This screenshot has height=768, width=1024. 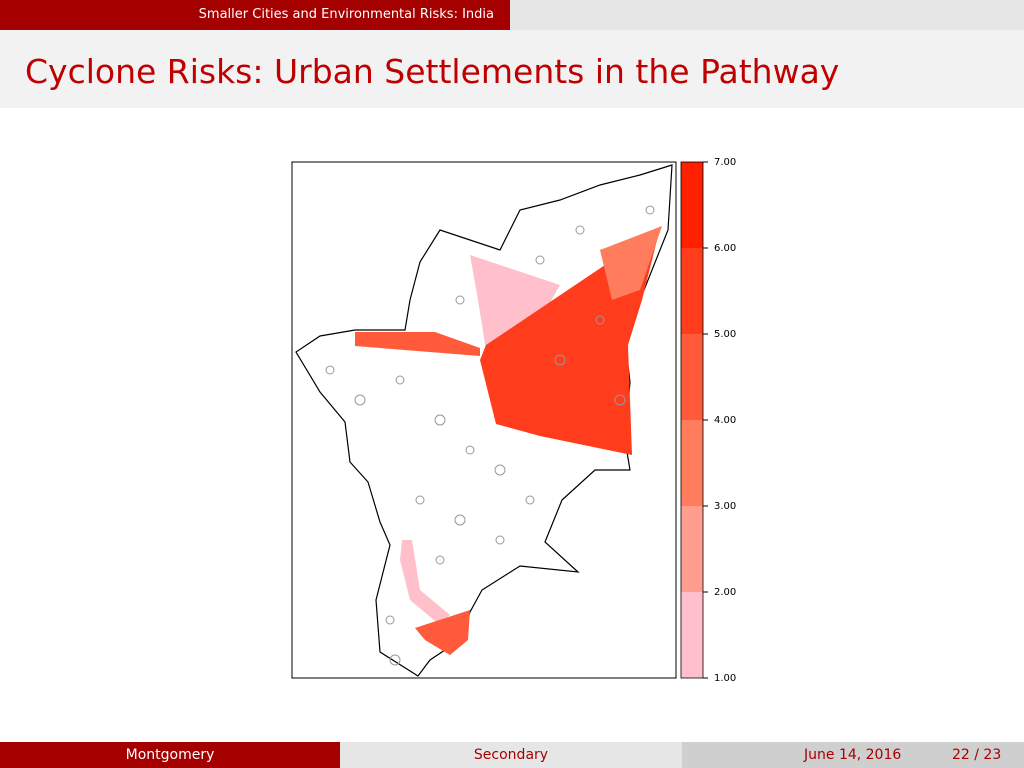 I want to click on title-band, so click(x=512, y=69).